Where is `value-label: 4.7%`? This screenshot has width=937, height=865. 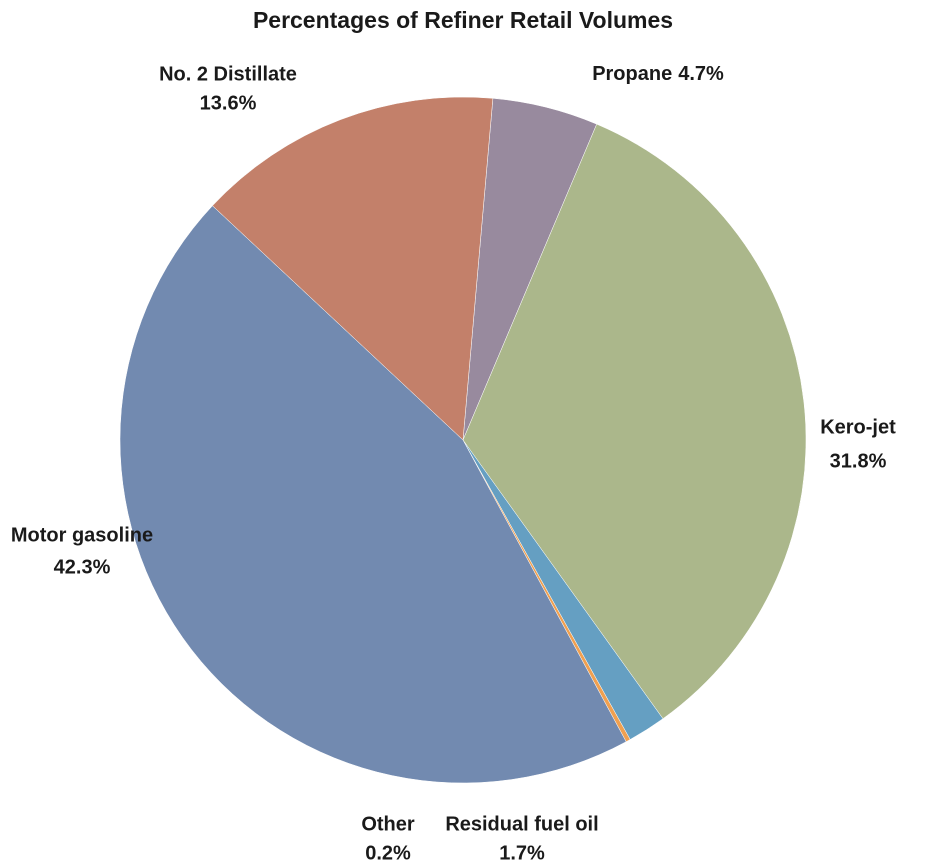
value-label: 4.7% is located at coordinates (701, 74).